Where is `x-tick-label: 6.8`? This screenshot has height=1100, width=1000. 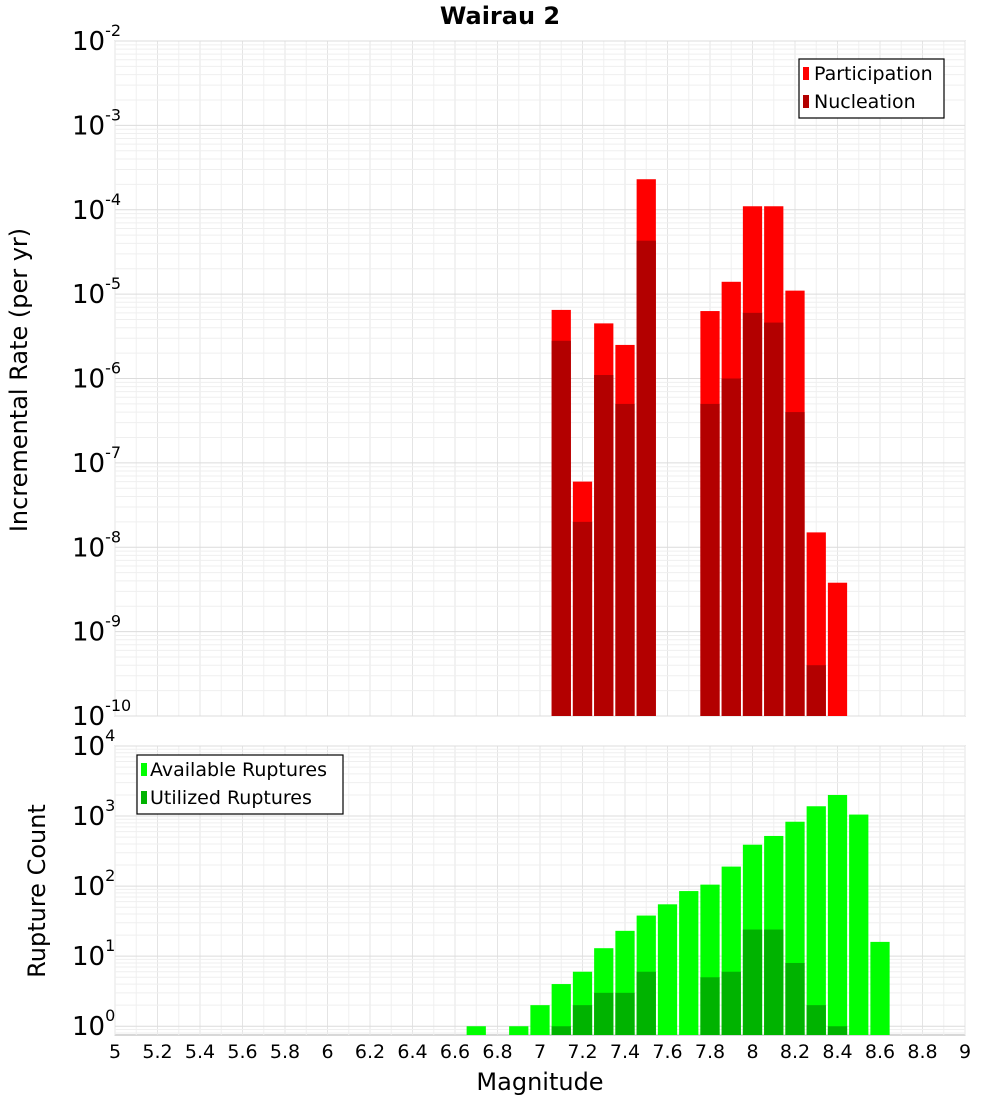 x-tick-label: 6.8 is located at coordinates (497, 1052).